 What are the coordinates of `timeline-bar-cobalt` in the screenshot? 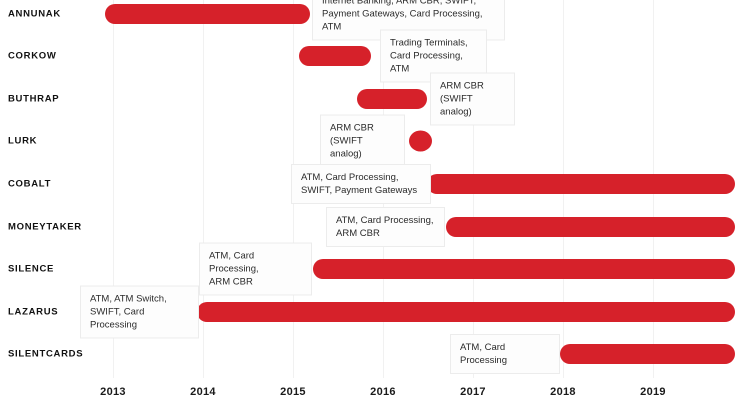 It's located at (581, 184).